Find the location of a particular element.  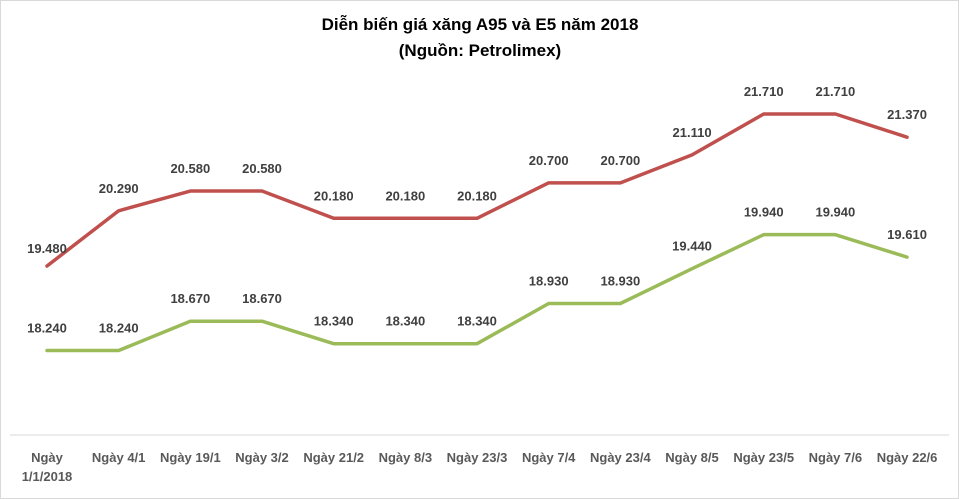

x-tick-label: Ngày 7/4 is located at coordinates (549, 457).